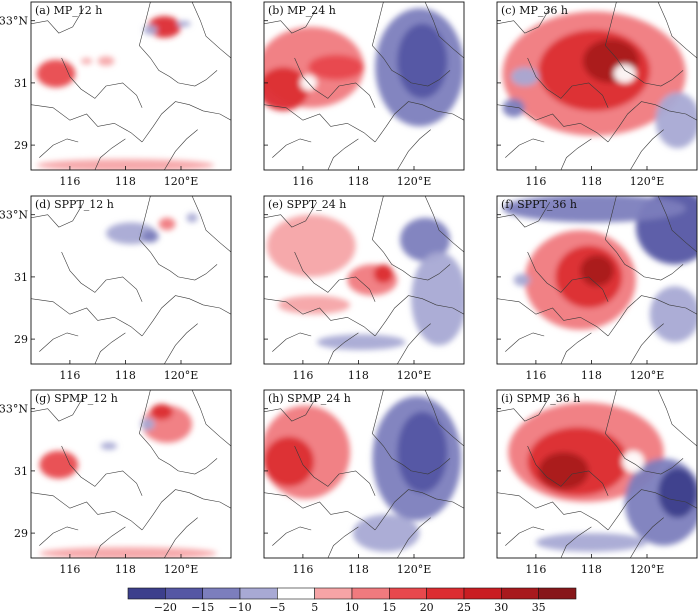 The width and height of the screenshot is (700, 612). Describe the element at coordinates (540, 398) in the screenshot. I see `panel-title: (i) SPMP_36 h` at that location.